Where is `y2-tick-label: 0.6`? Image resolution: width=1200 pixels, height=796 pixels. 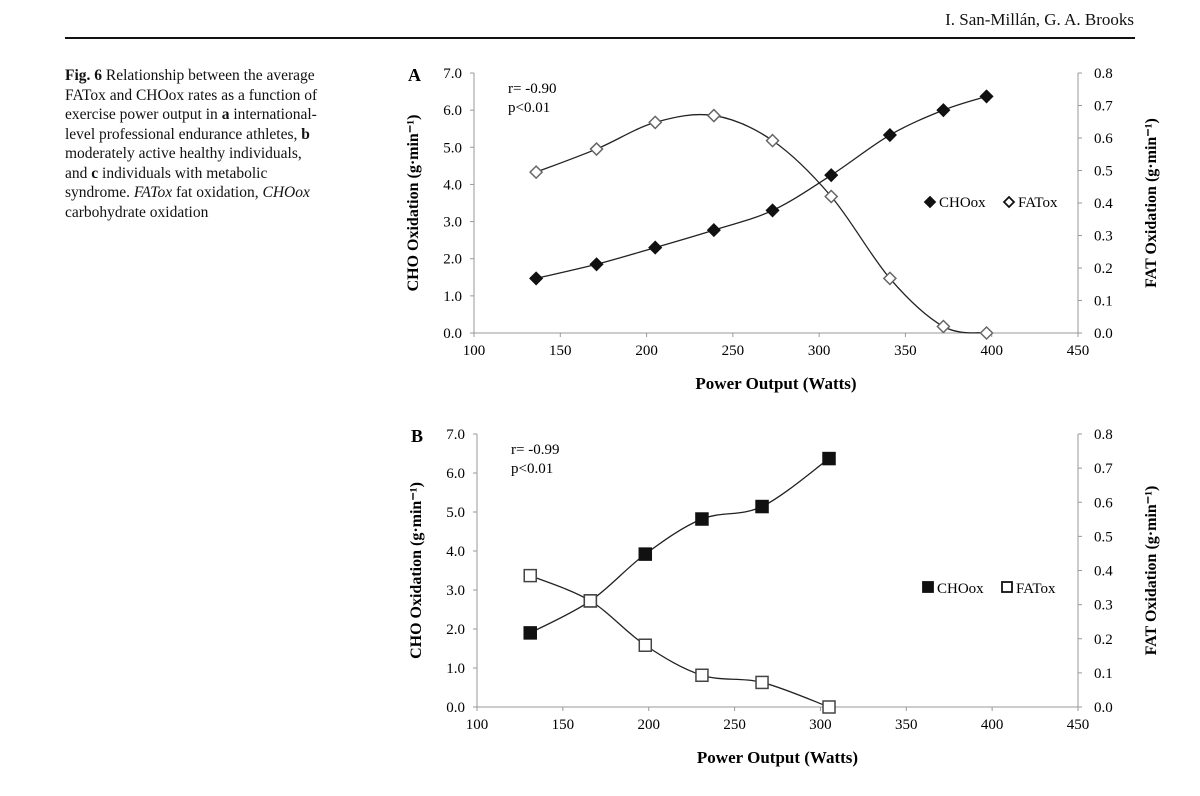 y2-tick-label: 0.6 is located at coordinates (1103, 503).